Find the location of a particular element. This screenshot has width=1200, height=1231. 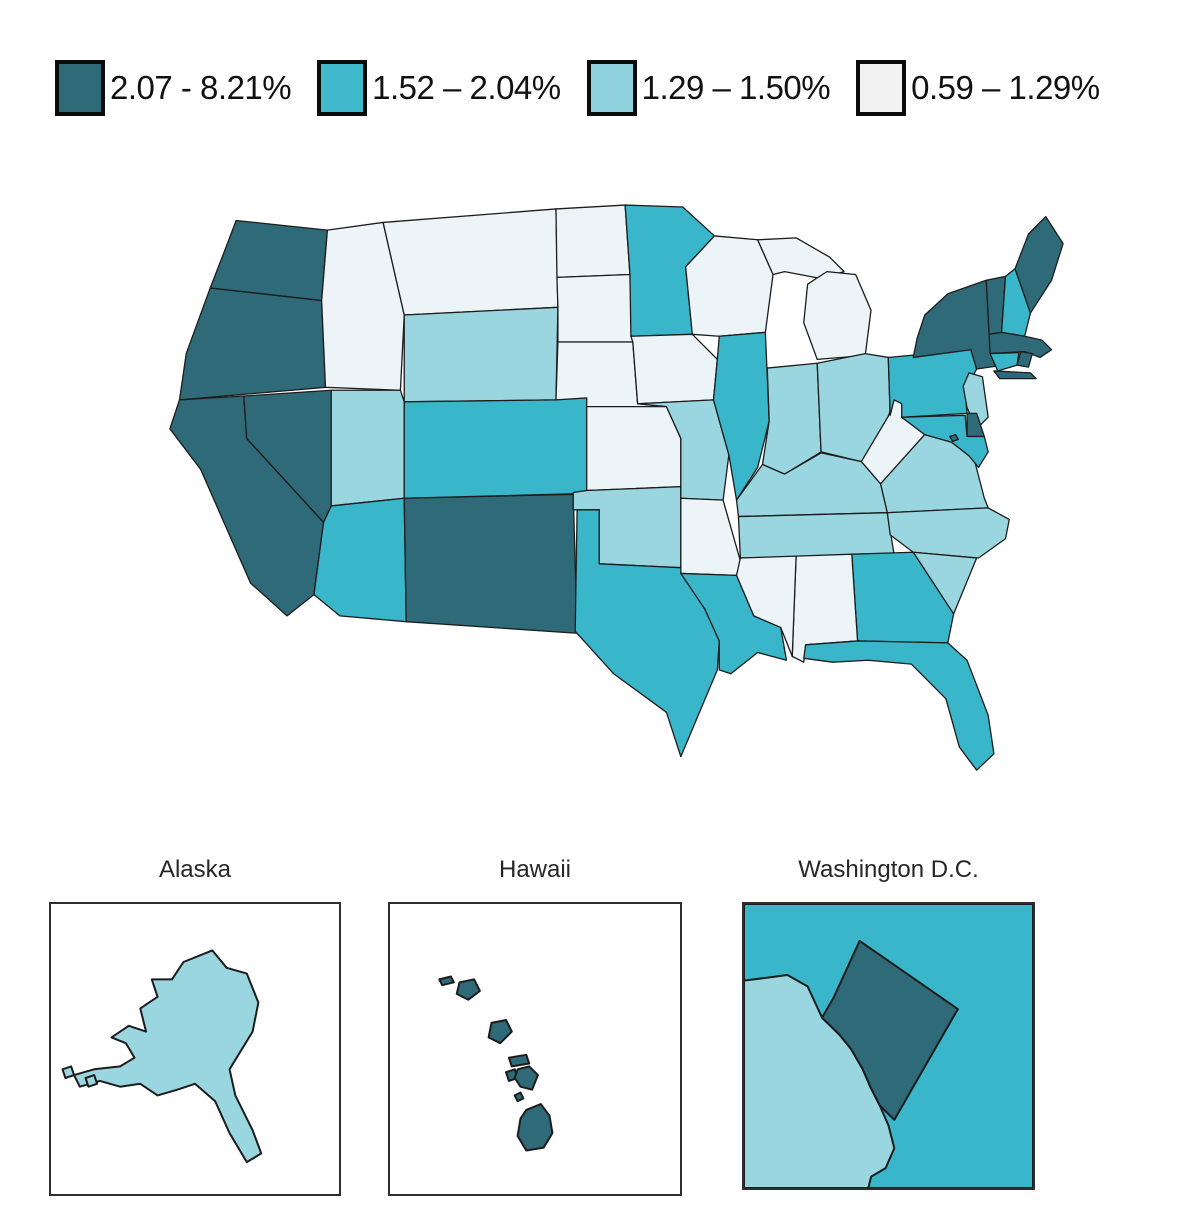

legend-swatch-dark is located at coordinates (80, 88).